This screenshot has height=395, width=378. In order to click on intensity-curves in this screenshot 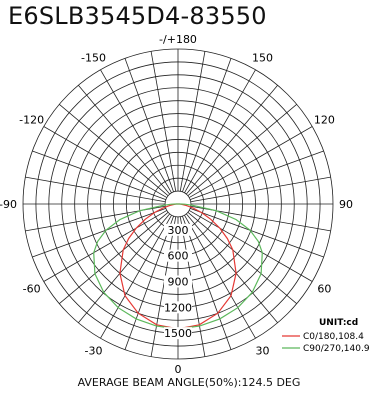, I will do `click(178, 266)`.